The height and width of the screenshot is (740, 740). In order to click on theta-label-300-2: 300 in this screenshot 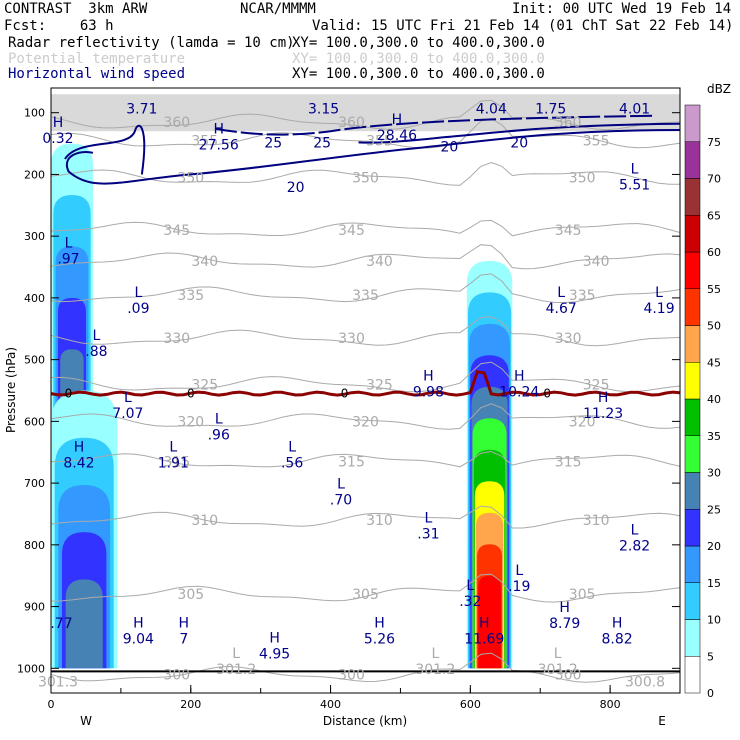, I will do `click(568, 675)`.